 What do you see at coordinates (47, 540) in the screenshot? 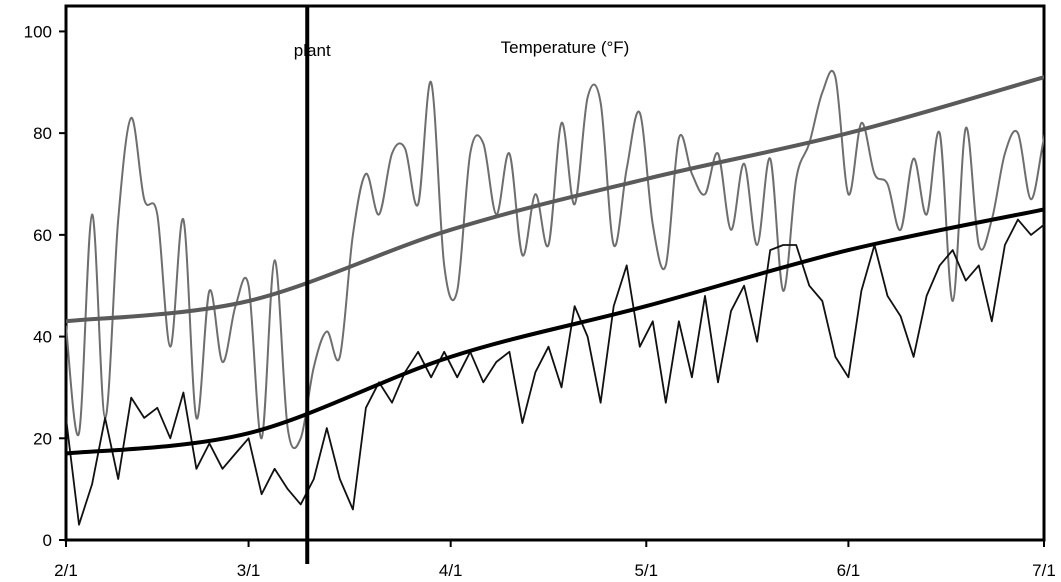
I see `y-tick-label: 0` at bounding box center [47, 540].